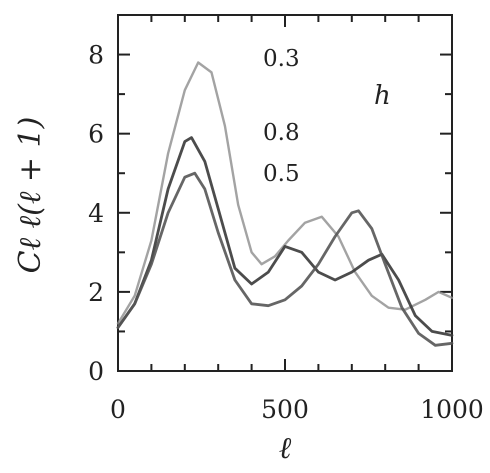 Image resolution: width=490 pixels, height=473 pixels. Describe the element at coordinates (285, 409) in the screenshot. I see `x-tick-label-500: 500` at that location.